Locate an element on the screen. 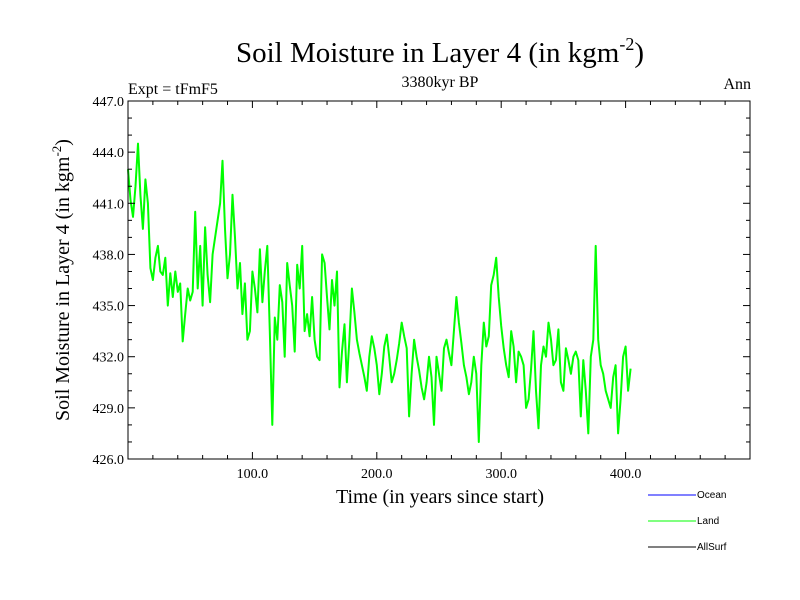 This screenshot has height=600, width=800. x-tick-label: 400.0 is located at coordinates (626, 474).